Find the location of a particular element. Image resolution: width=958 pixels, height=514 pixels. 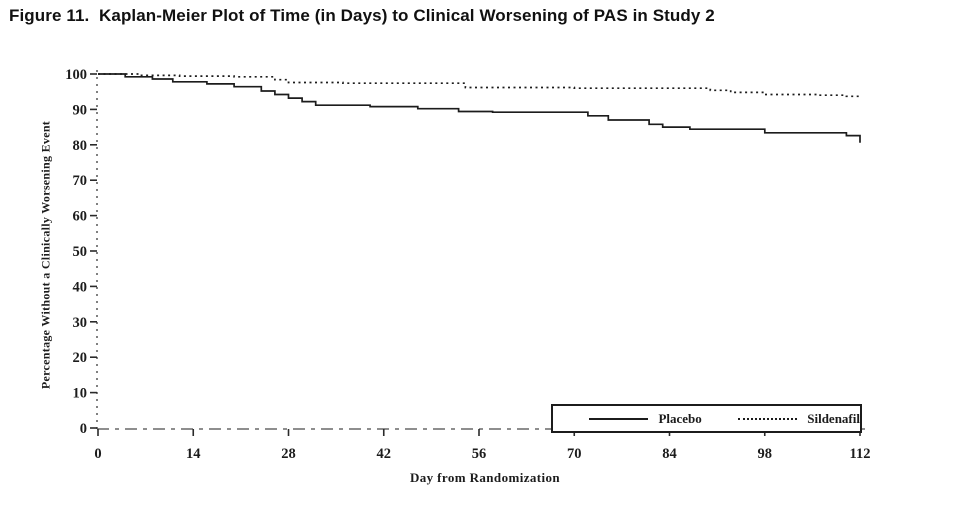

y-tick-label: 40 is located at coordinates (80, 287).